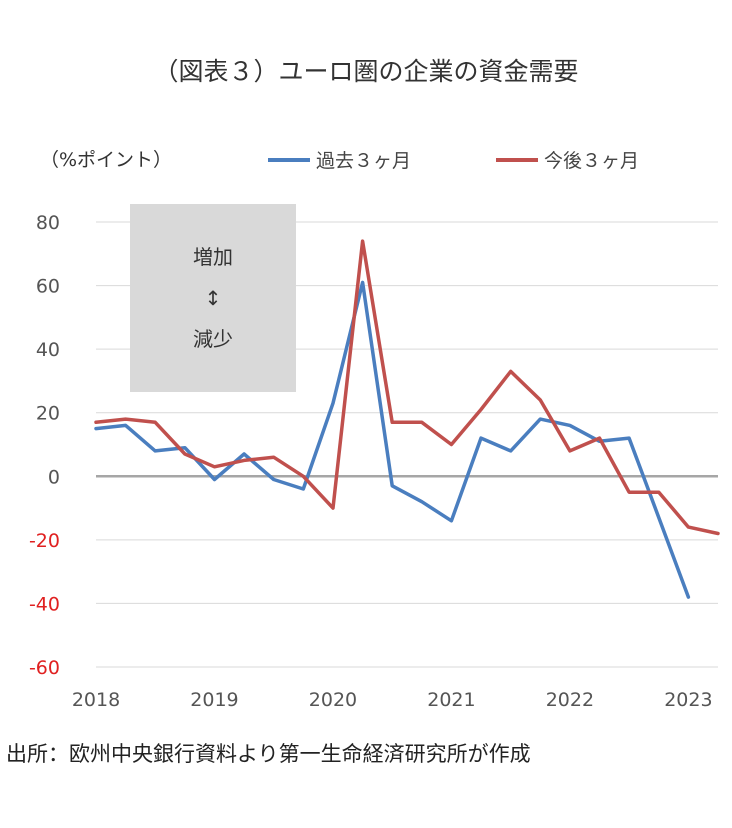  I want to click on x-tick-label: 2023, so click(688, 700).